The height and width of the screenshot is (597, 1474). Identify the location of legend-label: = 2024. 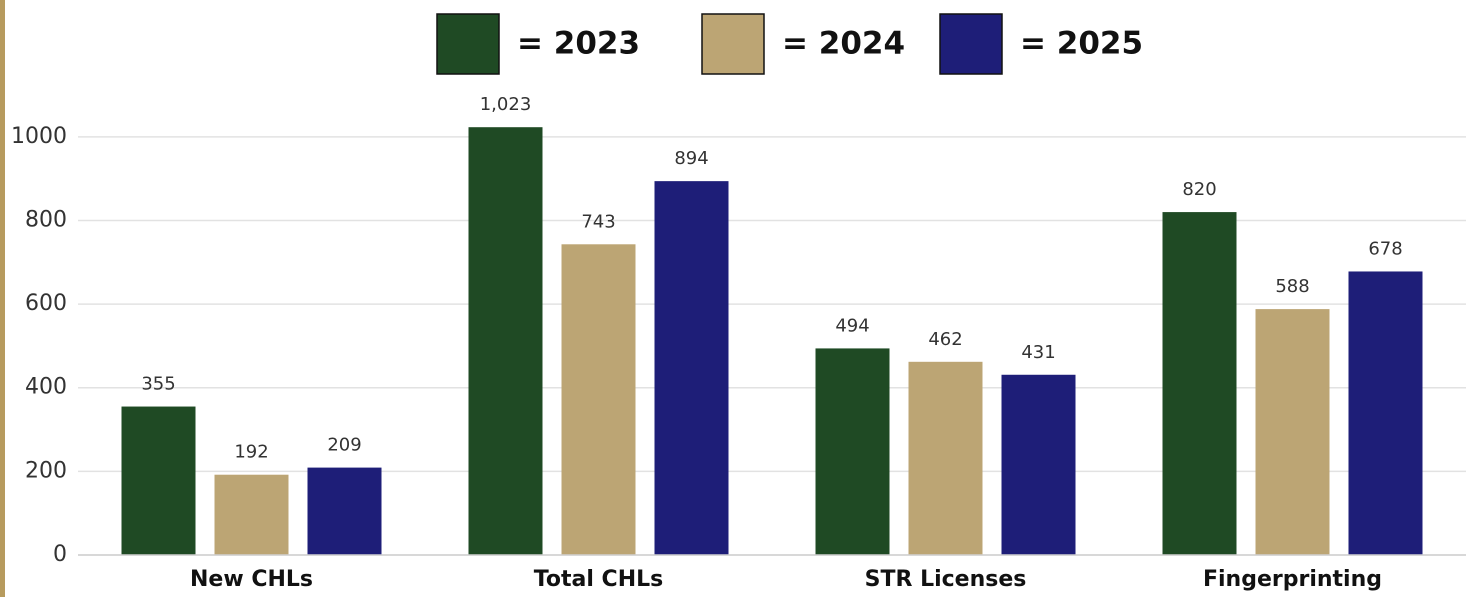
(843, 44).